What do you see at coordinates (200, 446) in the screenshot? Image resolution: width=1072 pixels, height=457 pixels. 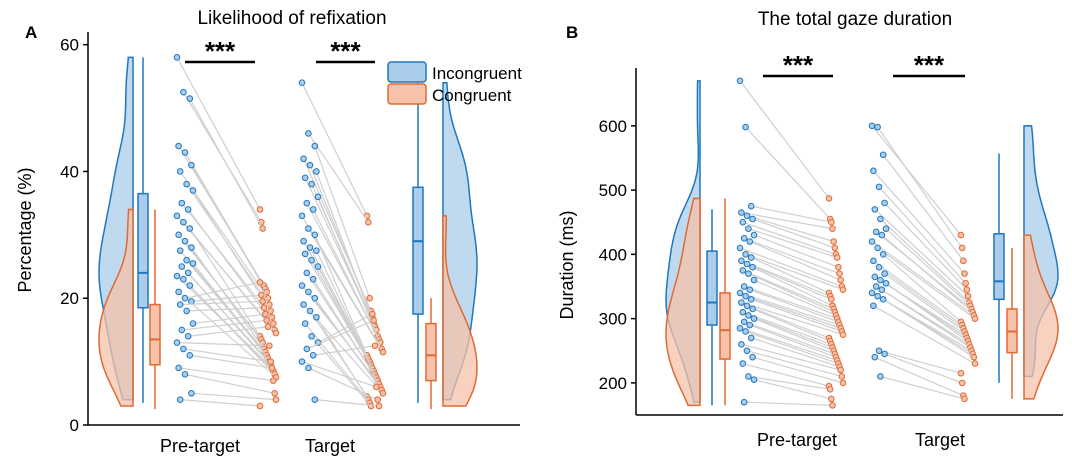 I see `p1-x-tick-label-0: Pre-target` at bounding box center [200, 446].